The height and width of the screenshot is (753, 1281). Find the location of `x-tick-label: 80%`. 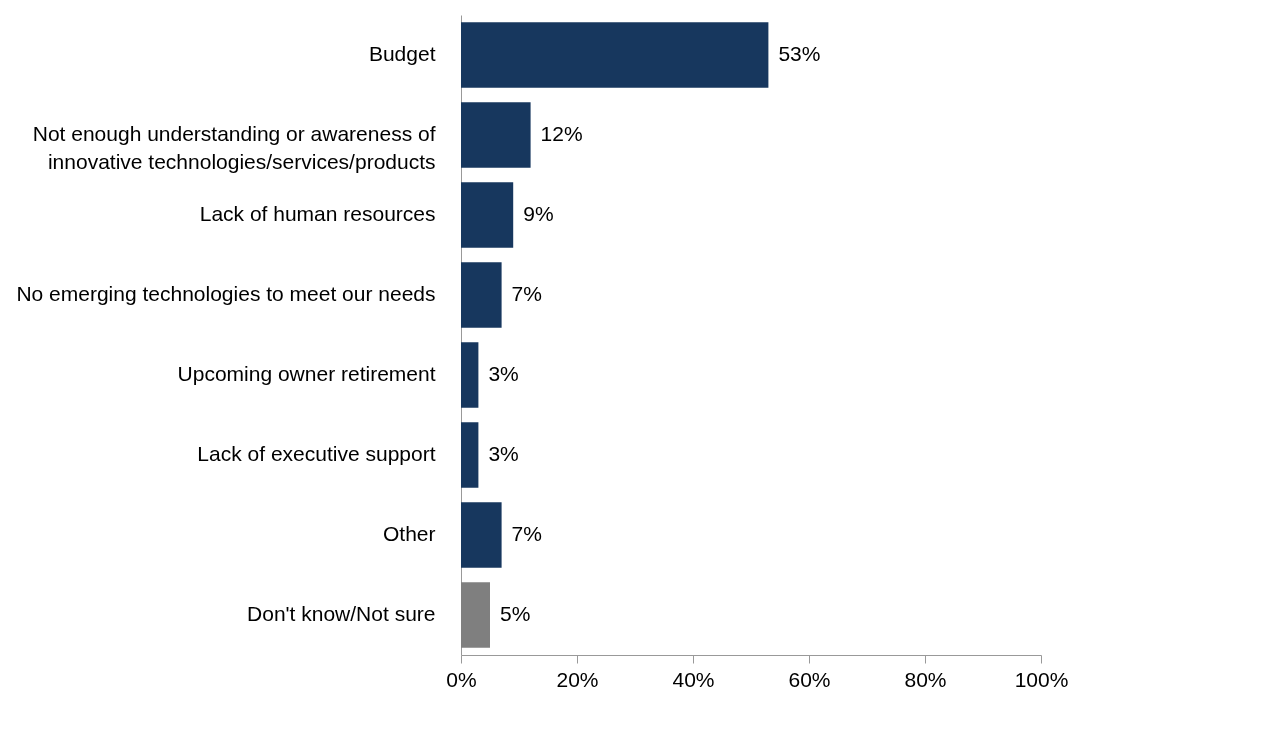

x-tick-label: 80% is located at coordinates (925, 679).